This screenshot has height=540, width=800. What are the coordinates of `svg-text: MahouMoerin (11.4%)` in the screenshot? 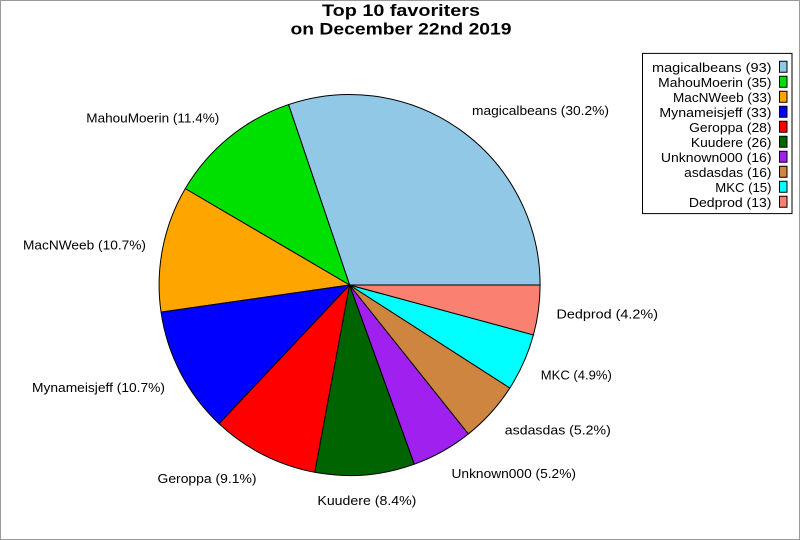 It's located at (152, 118).